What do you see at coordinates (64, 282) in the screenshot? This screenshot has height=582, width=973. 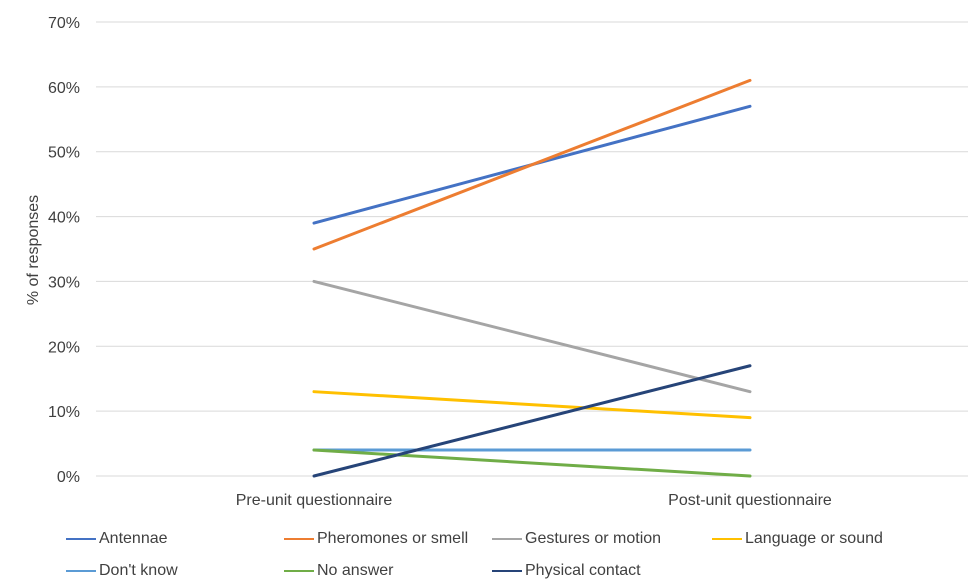 I see `y-tick-label: 30%` at bounding box center [64, 282].